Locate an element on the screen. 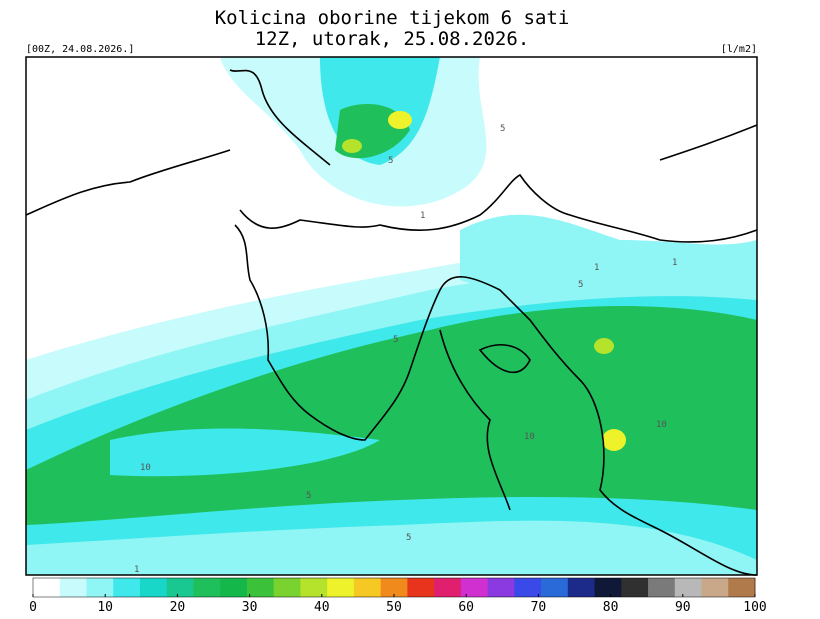 The height and width of the screenshot is (619, 820). colorbar-tick-label: 100 is located at coordinates (754, 607).